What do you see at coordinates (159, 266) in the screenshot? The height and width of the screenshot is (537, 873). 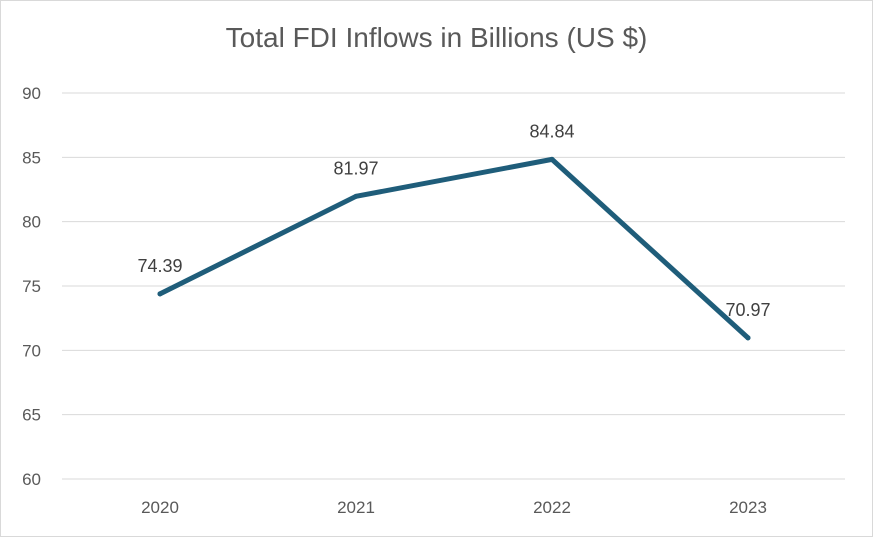 I see `data-label: 74.39` at bounding box center [159, 266].